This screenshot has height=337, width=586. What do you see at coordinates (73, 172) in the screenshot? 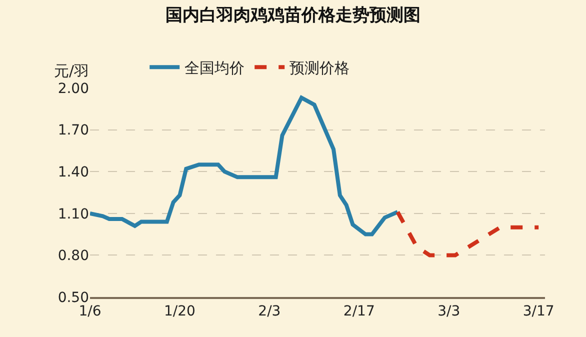
I see `y-tick-label: 1.40` at bounding box center [73, 172].